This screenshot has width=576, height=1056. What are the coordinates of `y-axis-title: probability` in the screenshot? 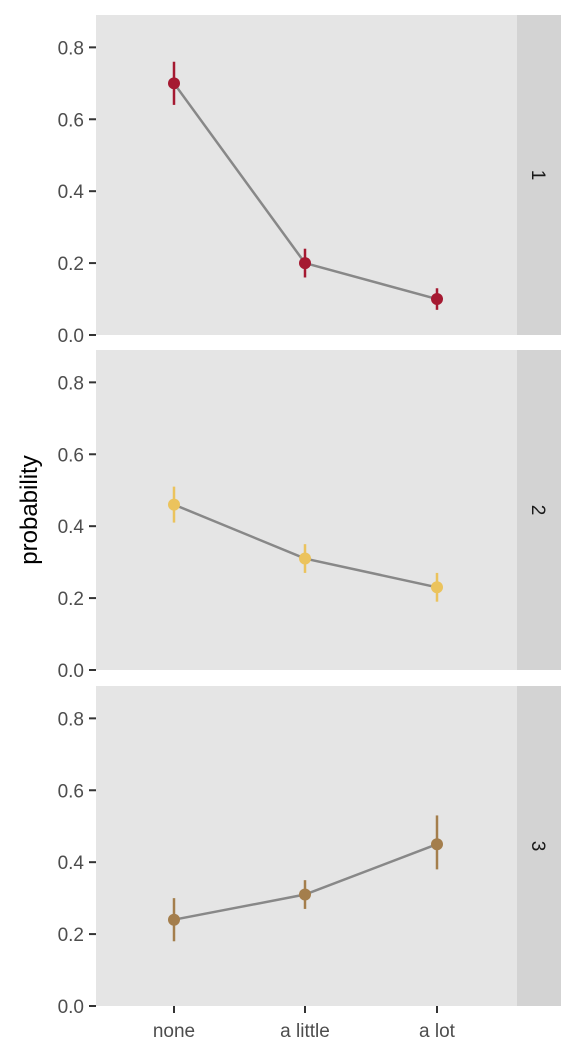 It's located at (29, 509).